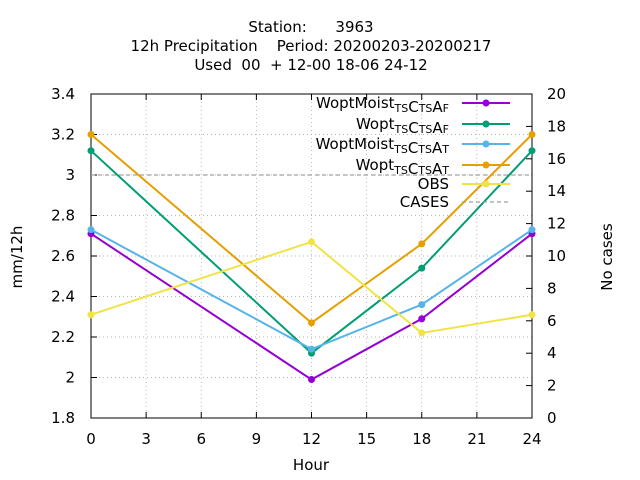 Image resolution: width=640 pixels, height=480 pixels. What do you see at coordinates (146, 439) in the screenshot?
I see `x-tick-label: 3` at bounding box center [146, 439].